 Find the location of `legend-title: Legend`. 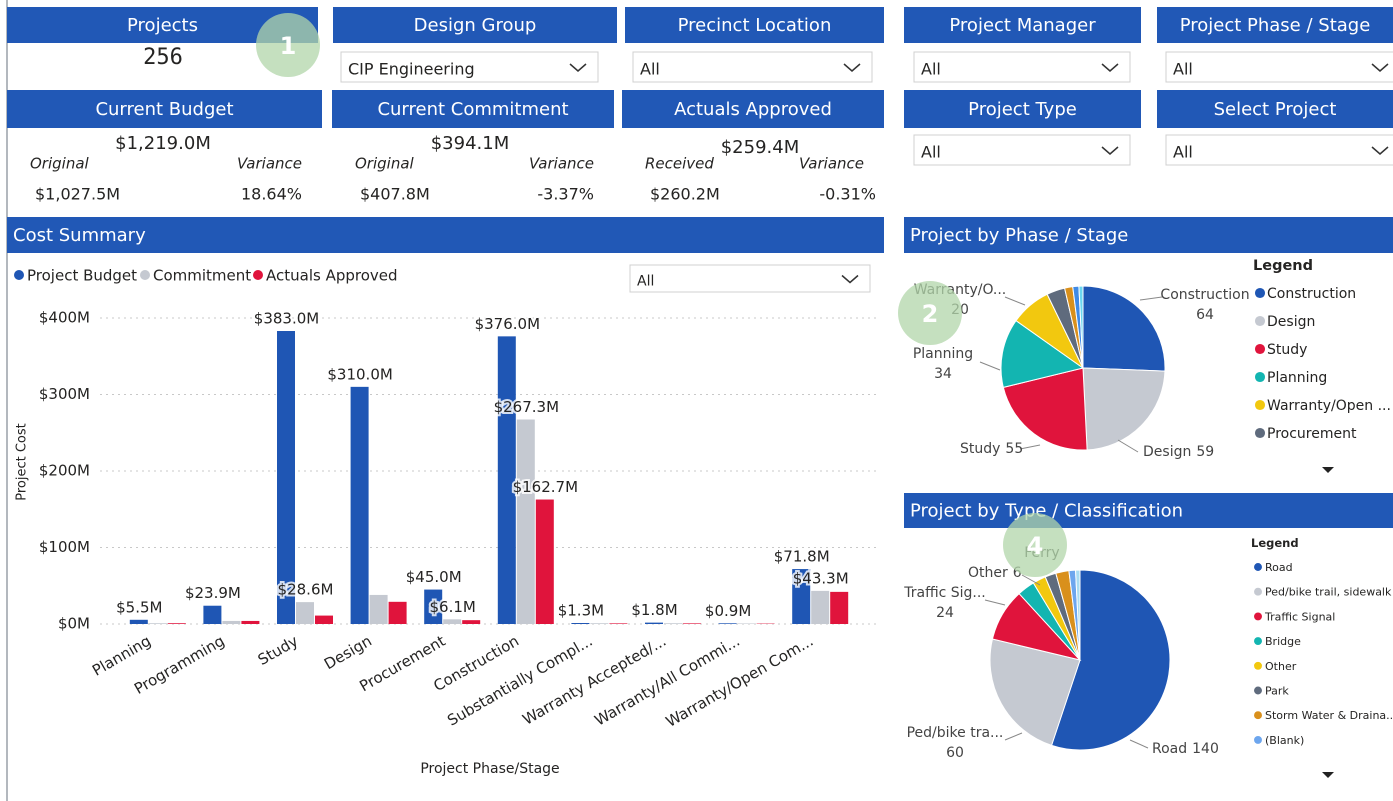

legend-title: Legend is located at coordinates (1275, 543).